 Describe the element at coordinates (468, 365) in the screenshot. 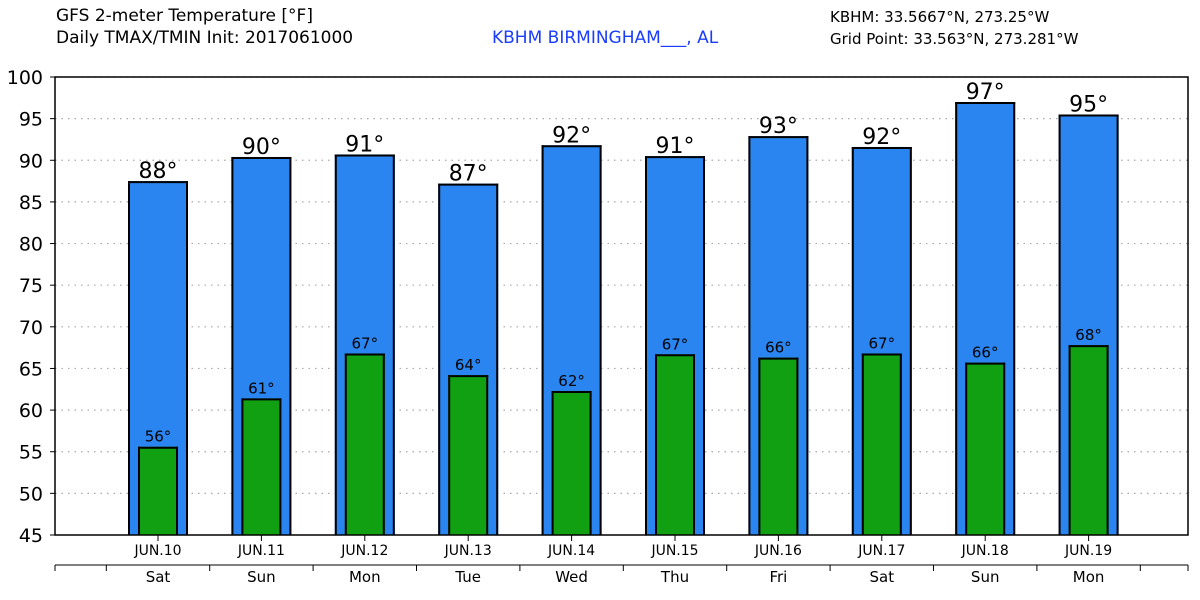

I see `tmin-data-label: 64°` at that location.